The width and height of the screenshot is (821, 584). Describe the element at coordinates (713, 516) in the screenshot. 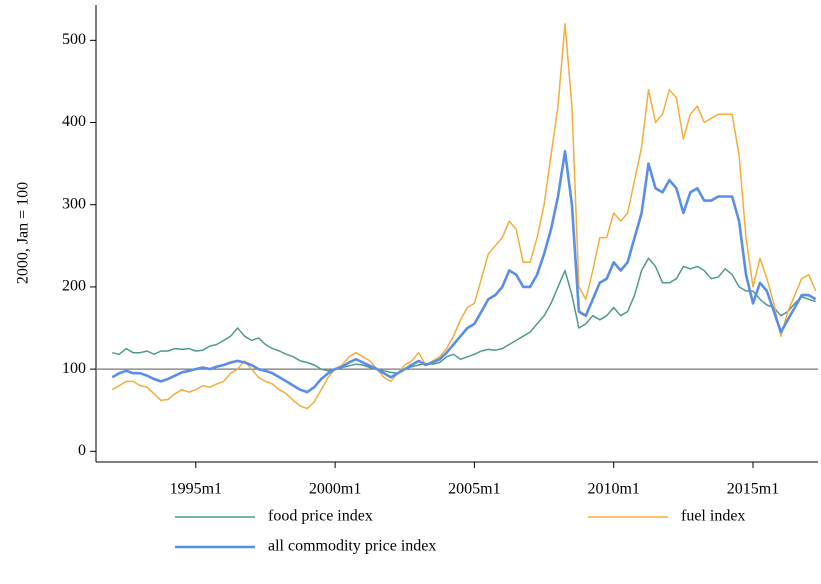

I see `legend-label: fuel index` at that location.